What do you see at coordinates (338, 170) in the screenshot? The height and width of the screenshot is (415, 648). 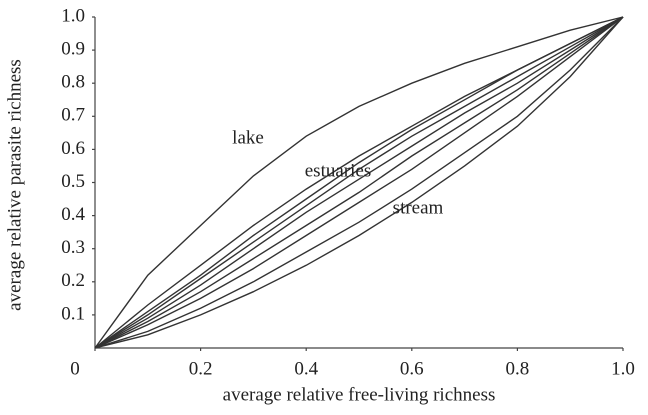 I see `annotation: estuaries` at bounding box center [338, 170].